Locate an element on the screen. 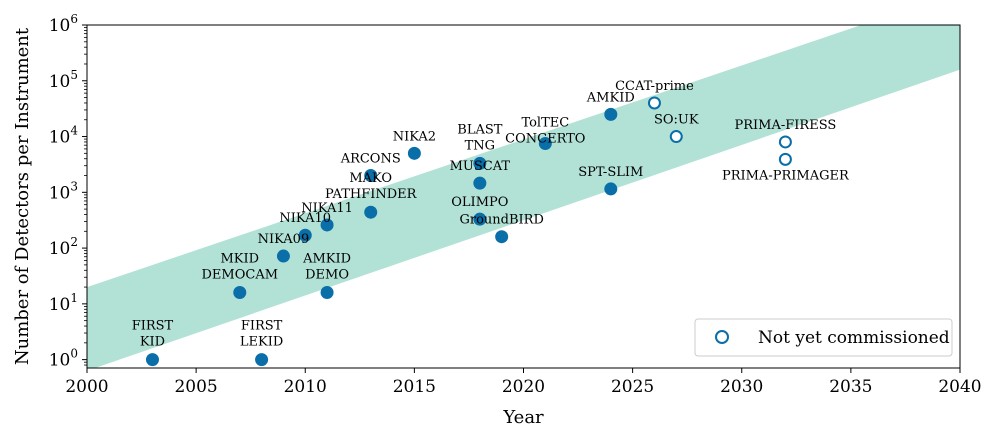 The width and height of the screenshot is (996, 441). x-tick-label: 2030 is located at coordinates (741, 387).